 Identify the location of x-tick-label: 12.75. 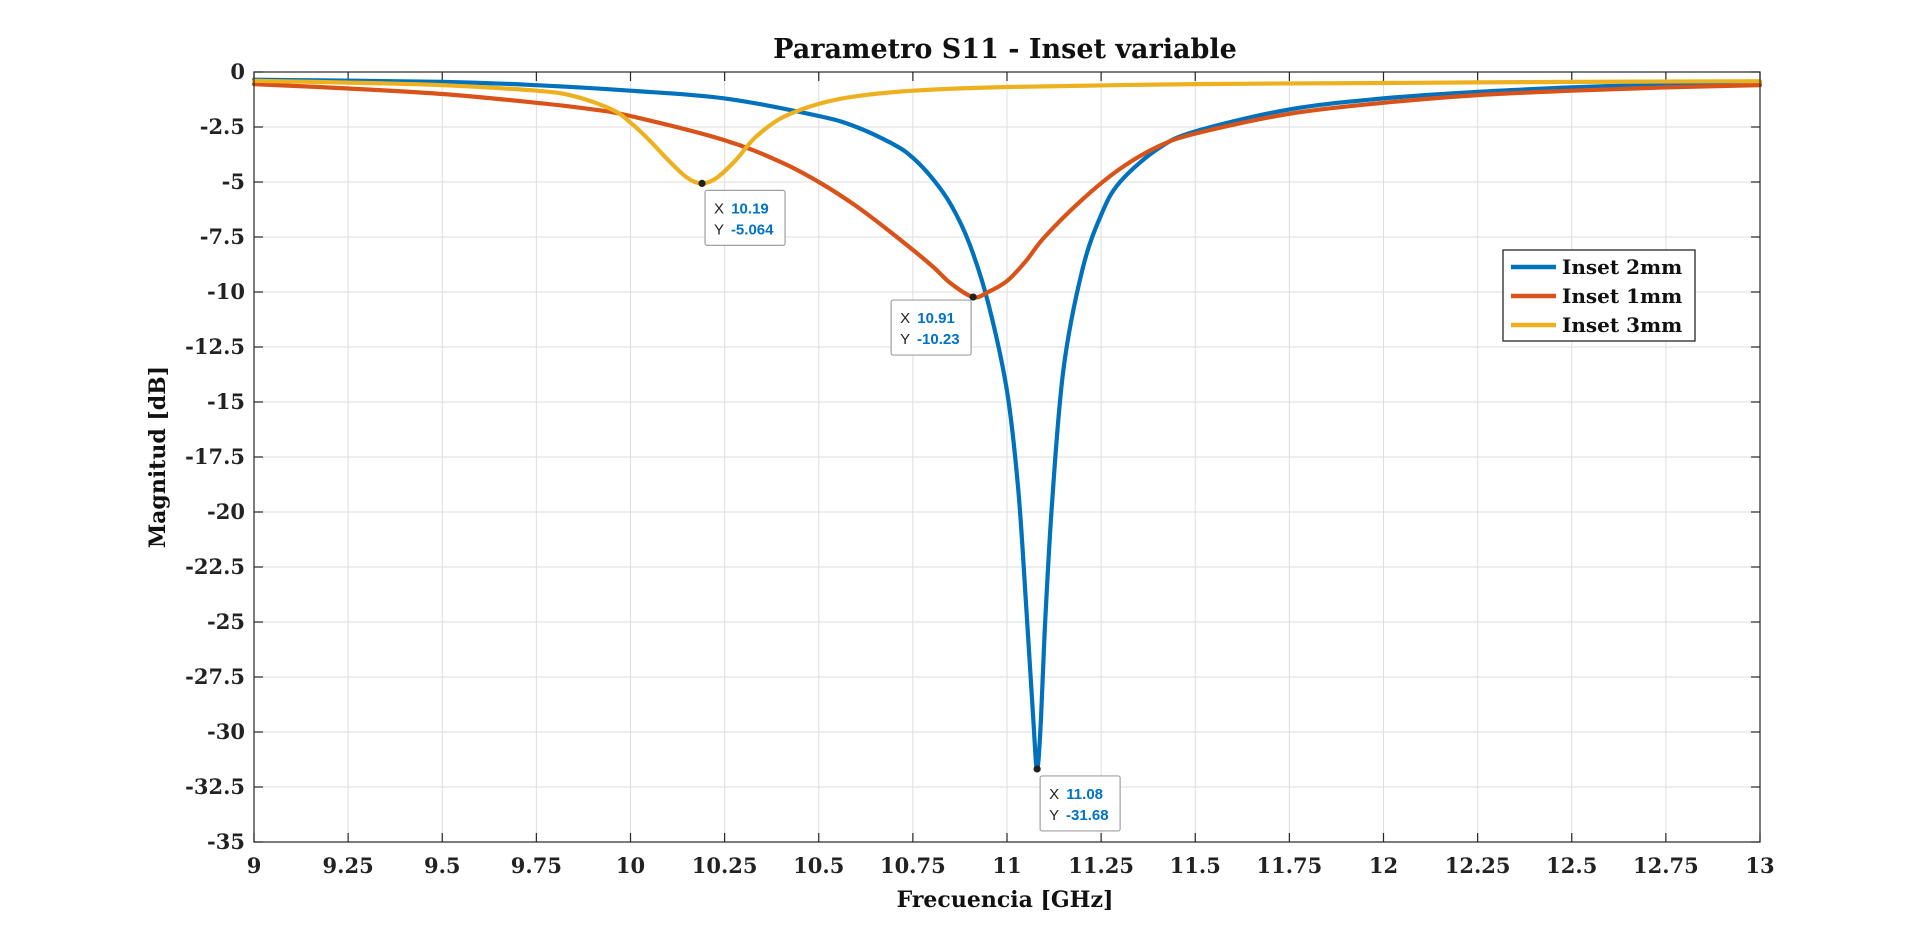
(1666, 865).